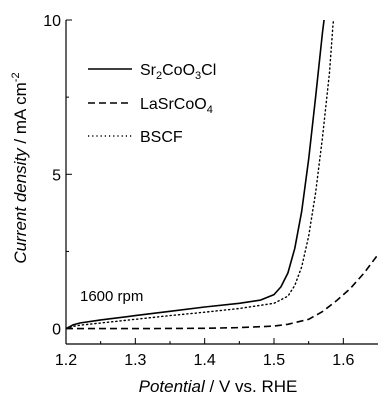  Describe the element at coordinates (274, 360) in the screenshot. I see `x-tick-label: 1.5` at that location.